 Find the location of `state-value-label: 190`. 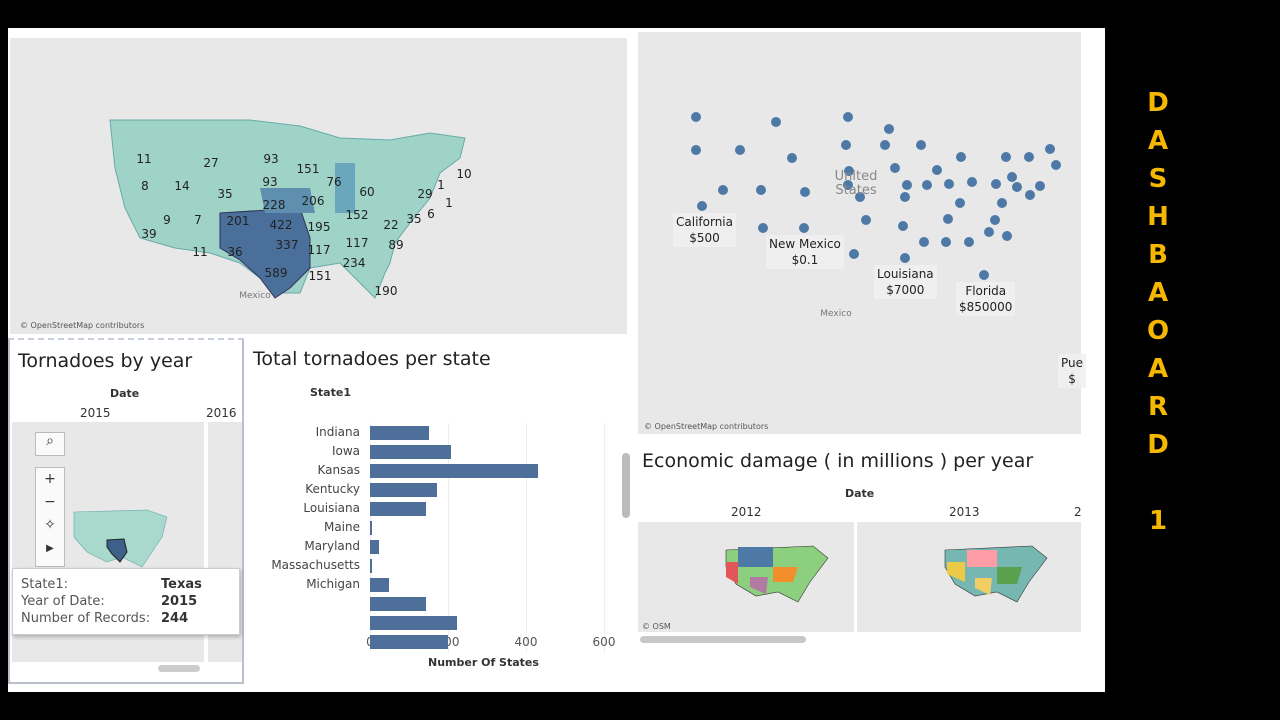

state-value-label: 190 is located at coordinates (386, 291).